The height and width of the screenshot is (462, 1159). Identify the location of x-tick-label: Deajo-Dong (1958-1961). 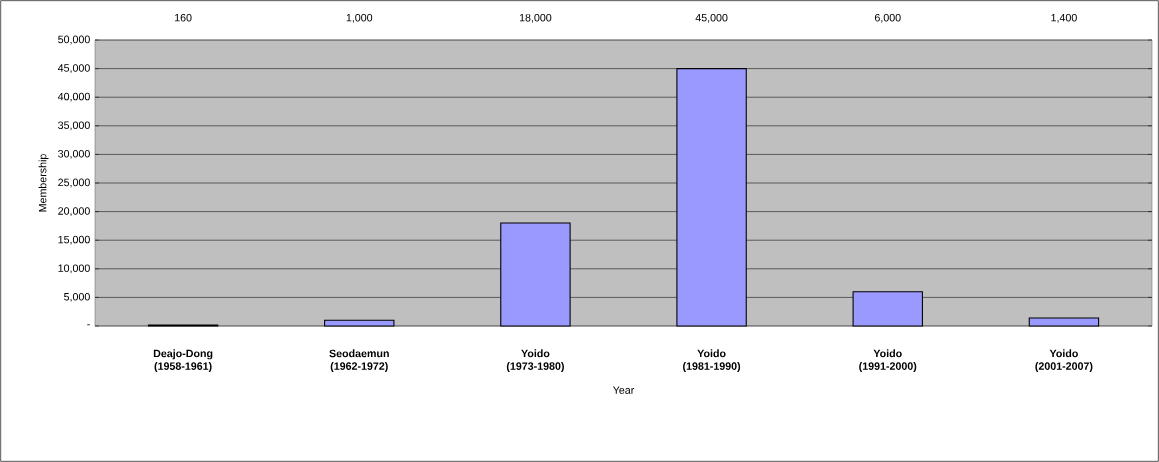
(183, 360).